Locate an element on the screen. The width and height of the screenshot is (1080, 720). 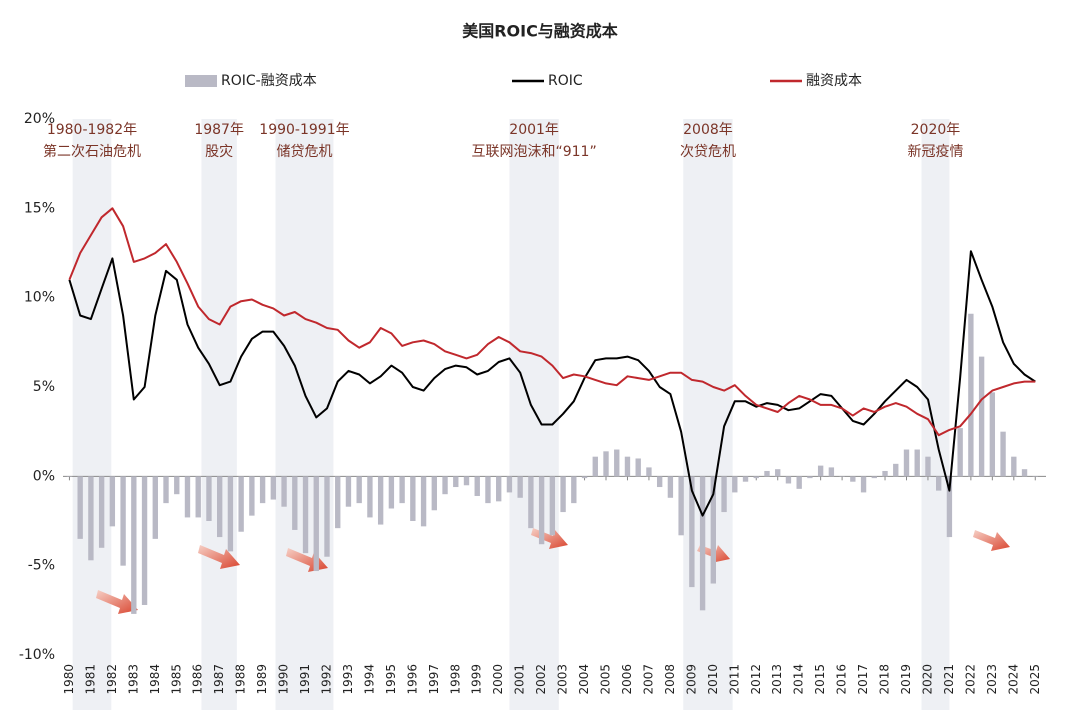
annotation: 储贷危机 is located at coordinates (304, 152).